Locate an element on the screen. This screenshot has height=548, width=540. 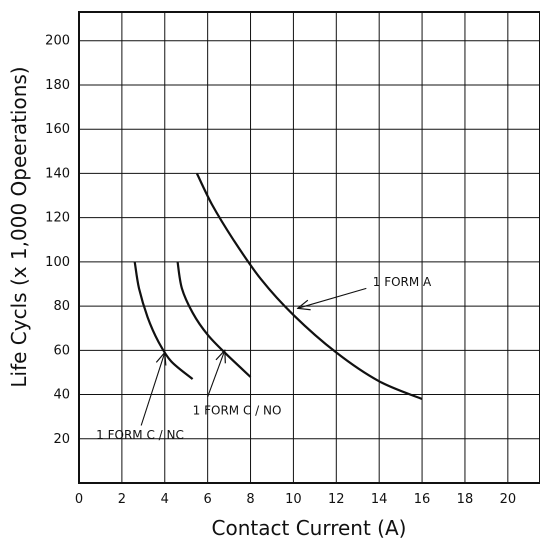
y-axis-label: Life Cycls (x 1,000 Opeerations) is located at coordinates (19, 226).